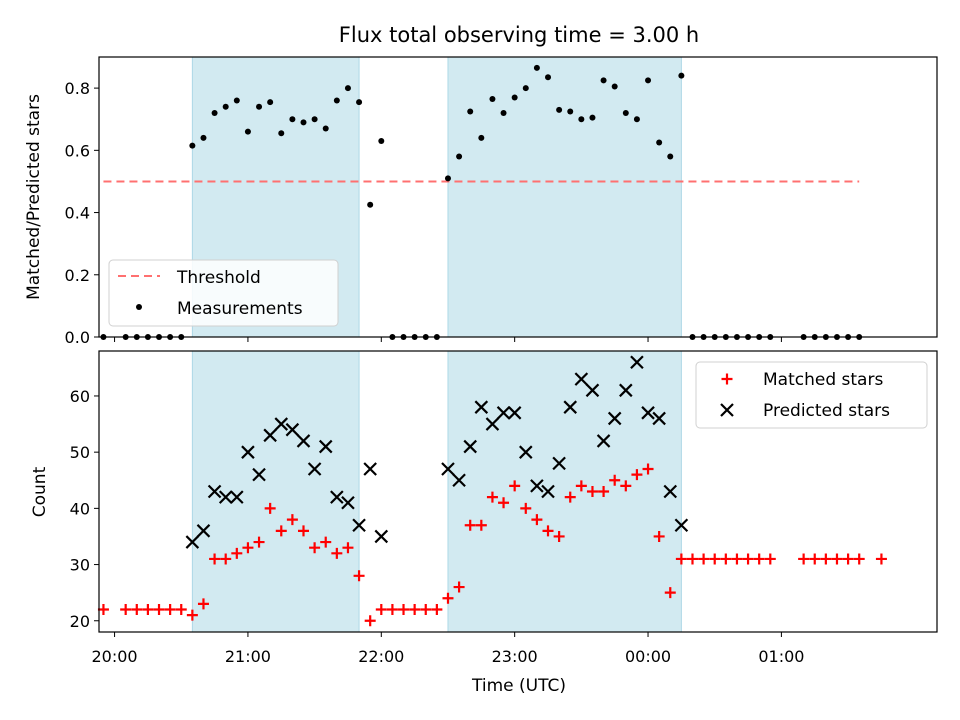 This screenshot has width=960, height=720. Describe the element at coordinates (77, 213) in the screenshot. I see `top-y-tick-label: 0.4` at that location.